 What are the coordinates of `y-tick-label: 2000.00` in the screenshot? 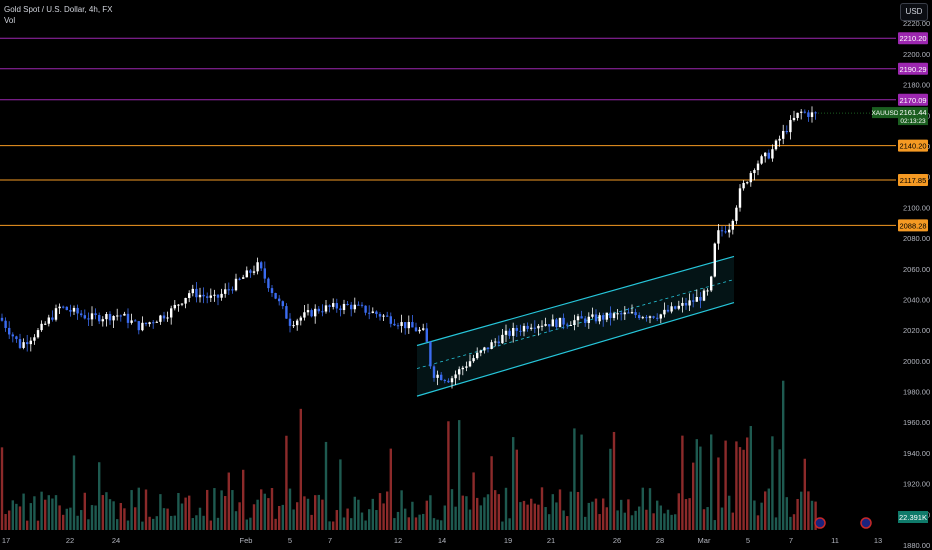 It's located at (916, 361).